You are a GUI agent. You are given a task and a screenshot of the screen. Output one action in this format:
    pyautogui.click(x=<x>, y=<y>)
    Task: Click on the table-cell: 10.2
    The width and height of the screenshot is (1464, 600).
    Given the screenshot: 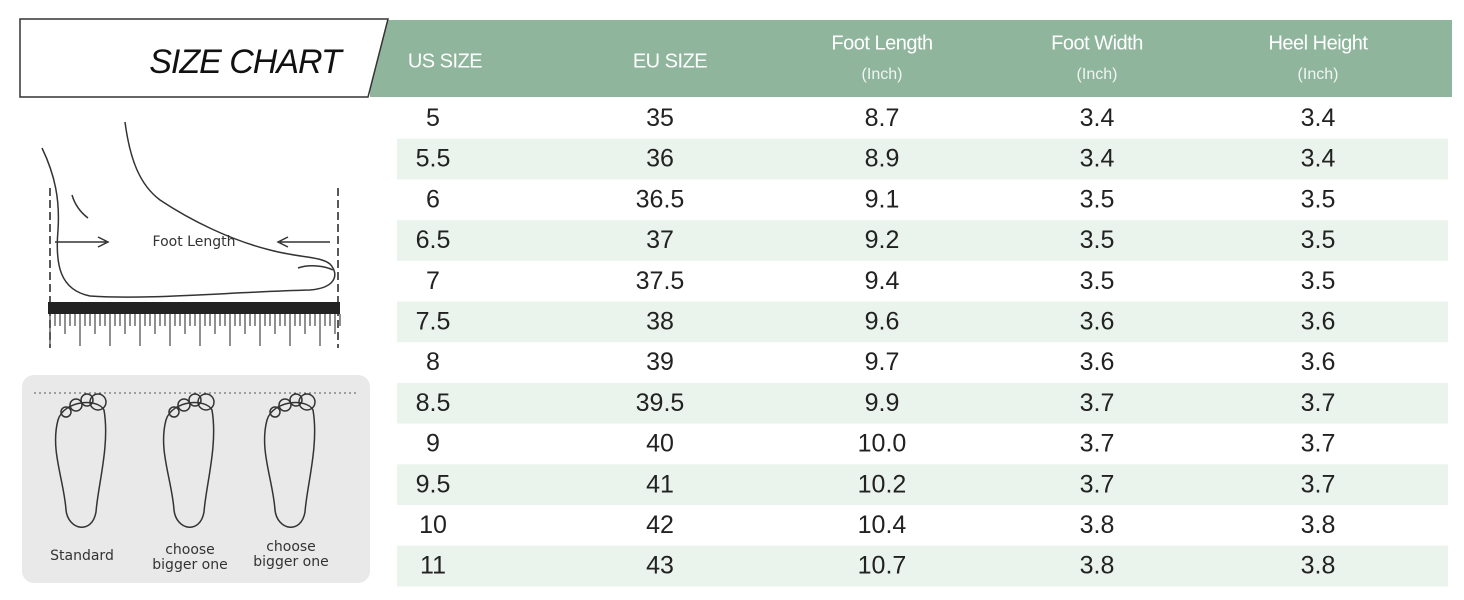 What is the action you would take?
    pyautogui.click(x=882, y=484)
    